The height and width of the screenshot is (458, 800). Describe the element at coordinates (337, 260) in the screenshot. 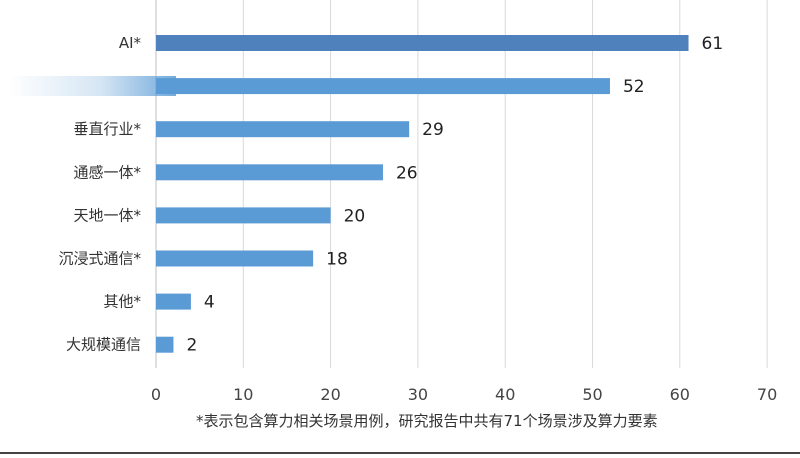

I see `data-label: 18` at that location.